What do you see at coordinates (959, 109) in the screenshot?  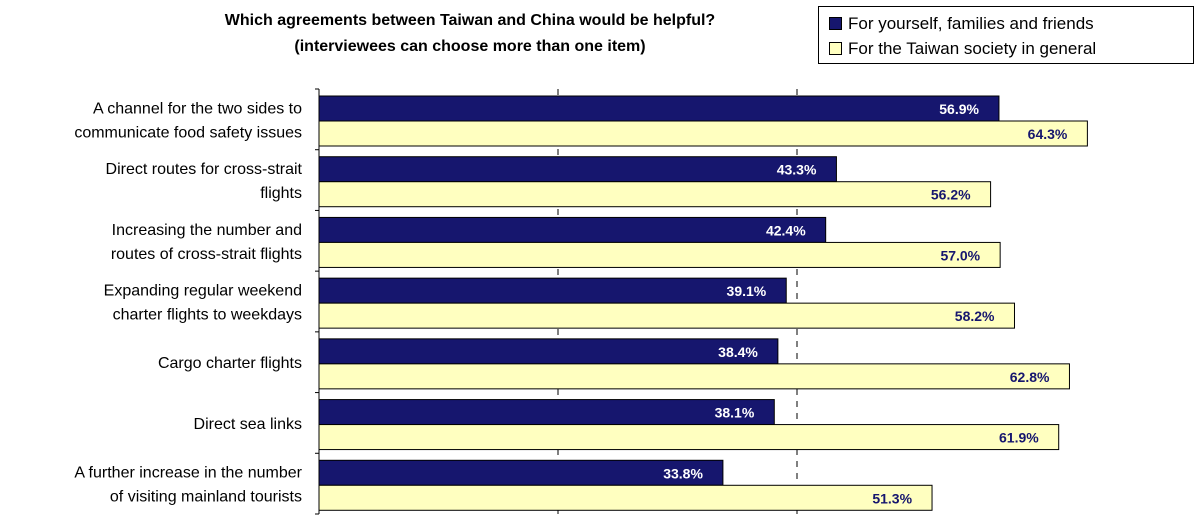 I see `data-label-s0-0: 56.9%` at bounding box center [959, 109].